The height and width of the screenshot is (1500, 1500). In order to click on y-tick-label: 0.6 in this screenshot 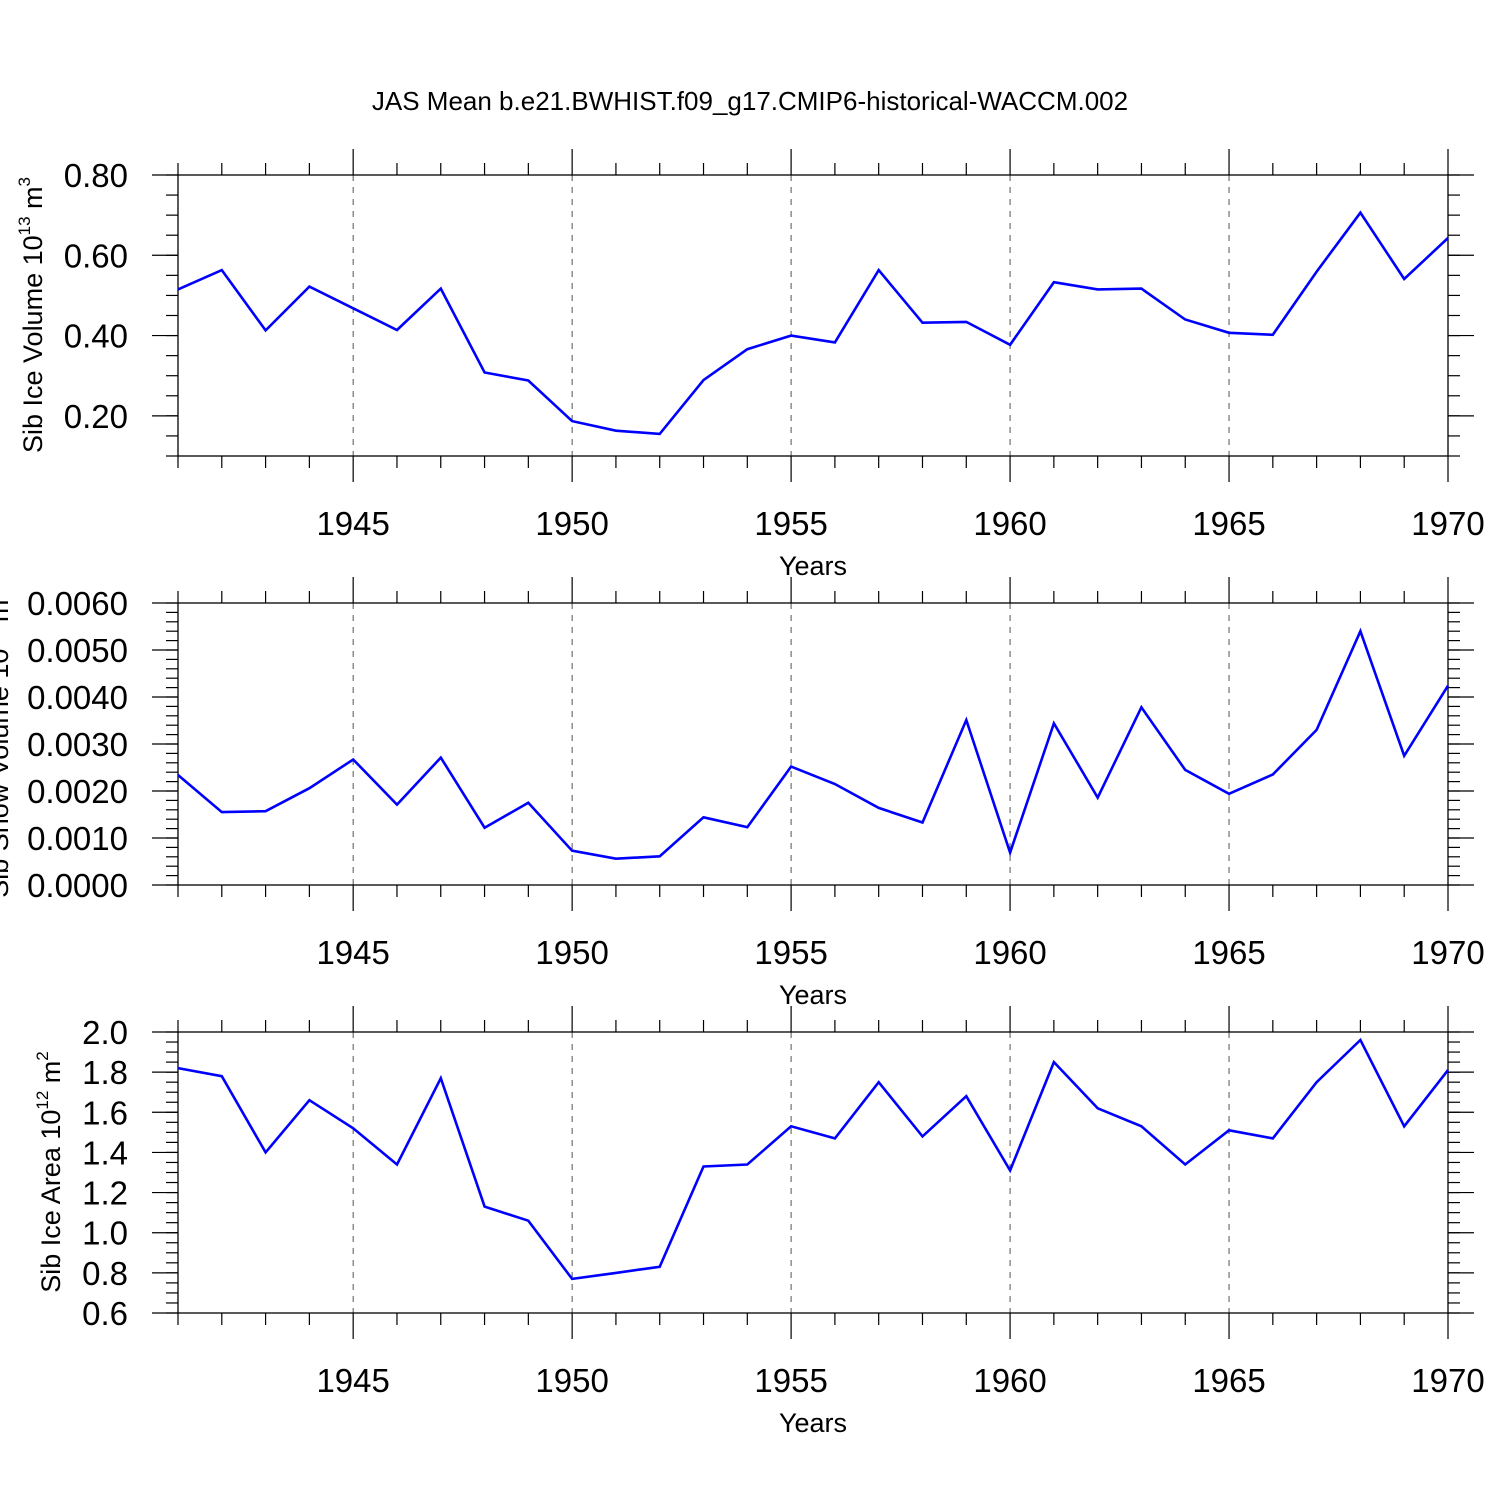, I will do `click(105, 1313)`.